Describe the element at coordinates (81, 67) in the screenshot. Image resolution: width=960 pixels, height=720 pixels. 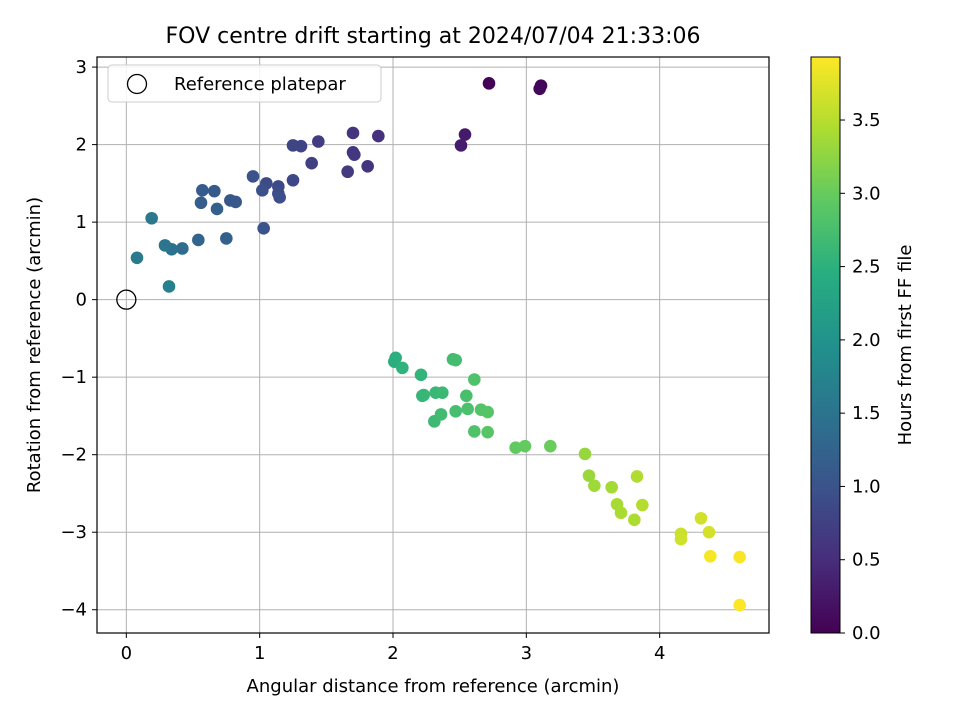
I see `y-tick-label: 3` at that location.